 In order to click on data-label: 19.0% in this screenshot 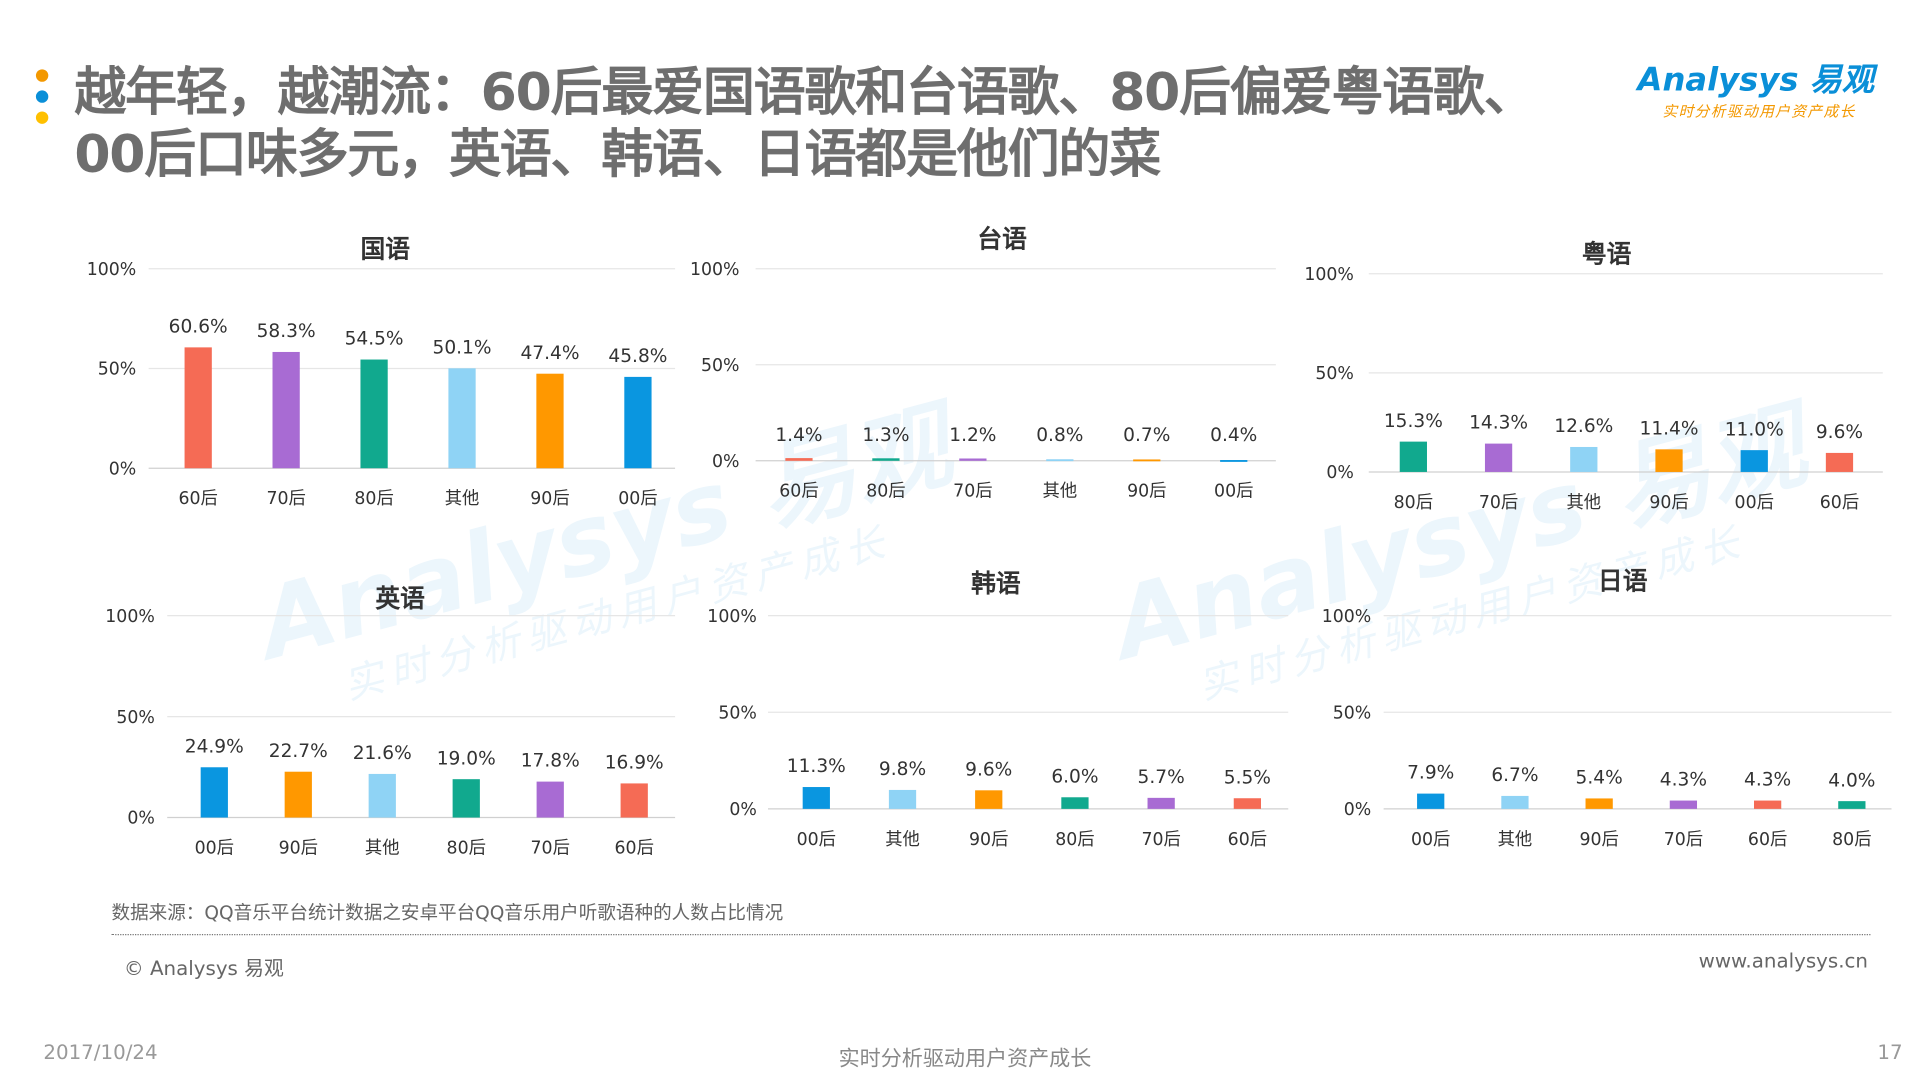, I will do `click(466, 758)`.